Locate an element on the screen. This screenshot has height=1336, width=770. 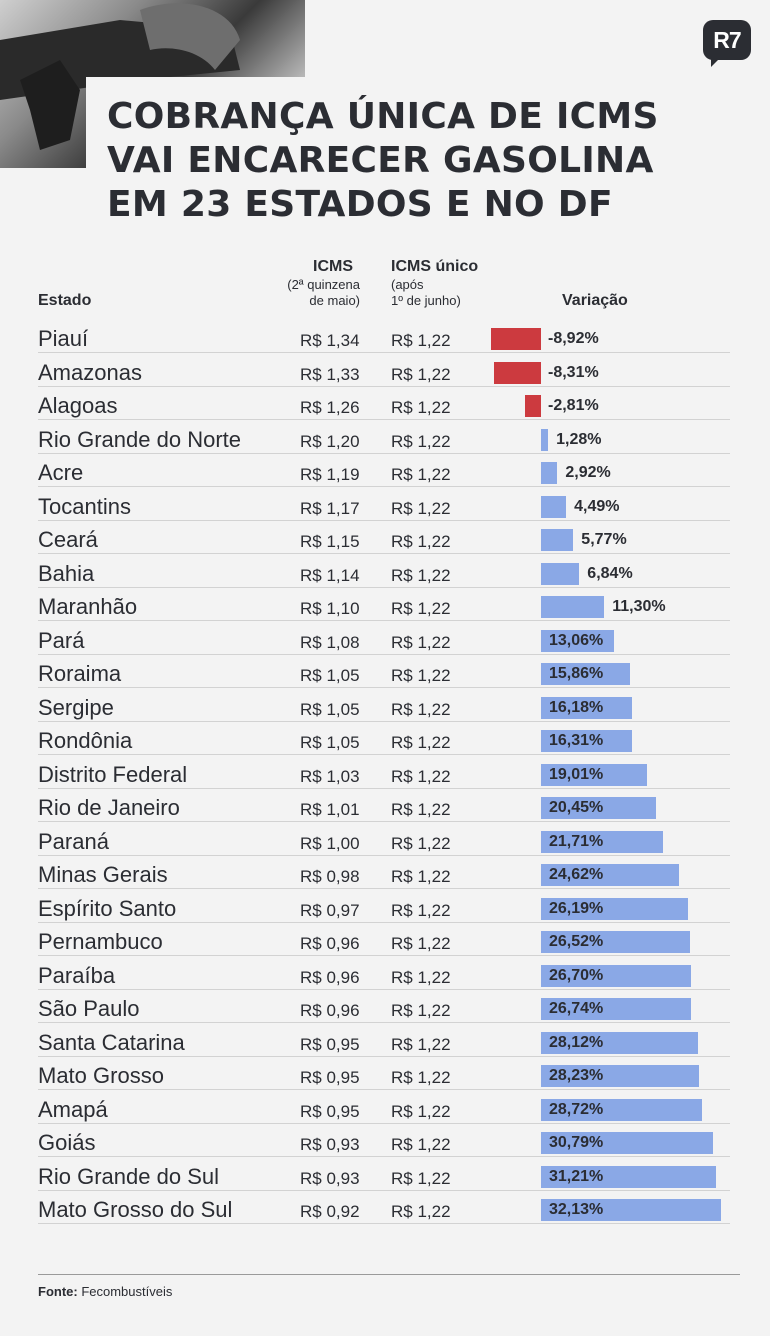
icms-value: R$ 1,17 is located at coordinates (330, 508).